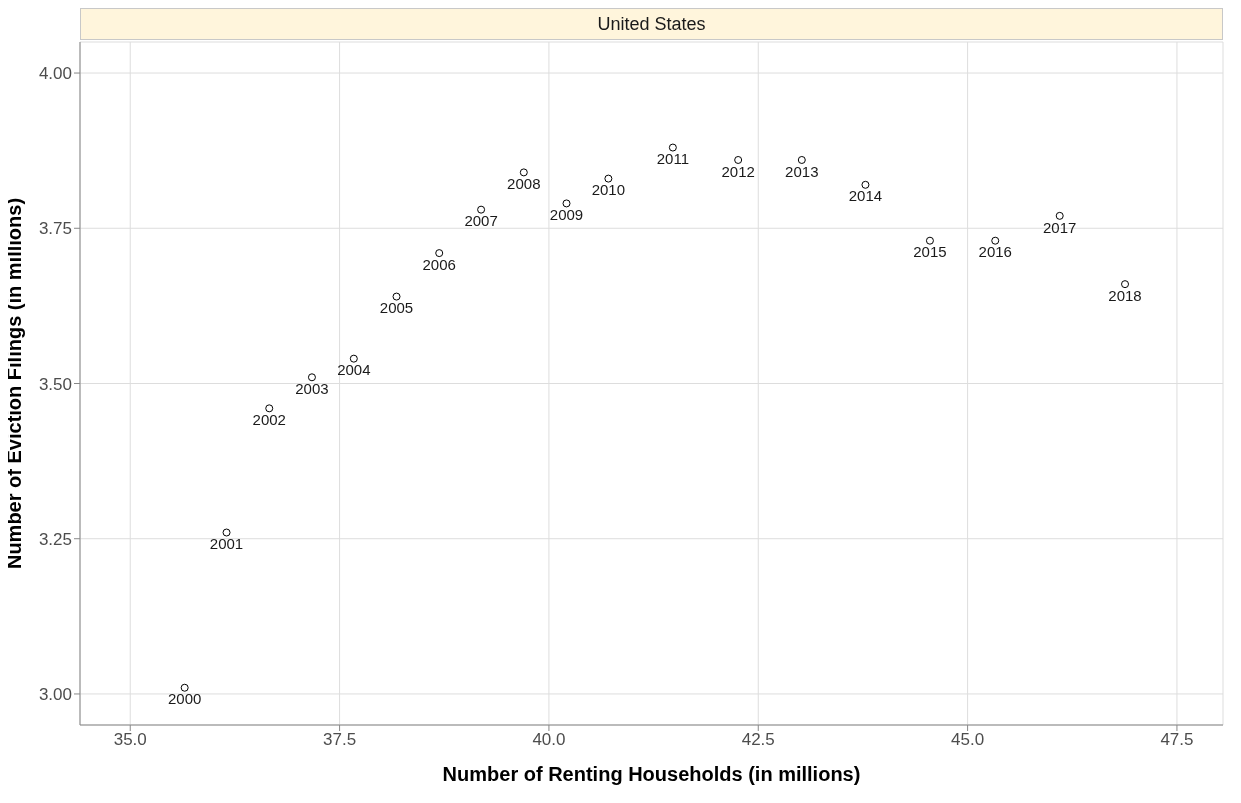  Describe the element at coordinates (524, 184) in the screenshot. I see `annotation: 2008` at that location.